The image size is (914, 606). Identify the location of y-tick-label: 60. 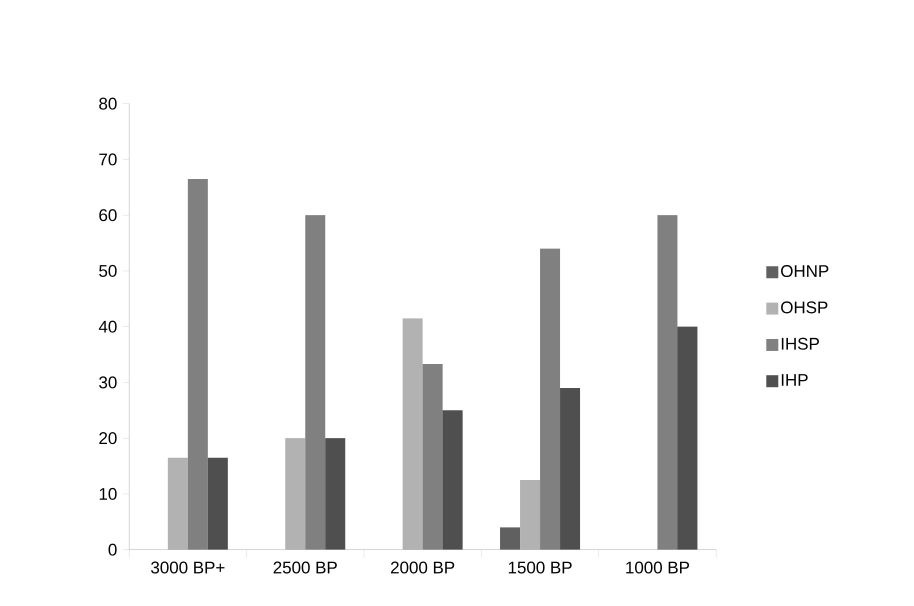
(108, 215).